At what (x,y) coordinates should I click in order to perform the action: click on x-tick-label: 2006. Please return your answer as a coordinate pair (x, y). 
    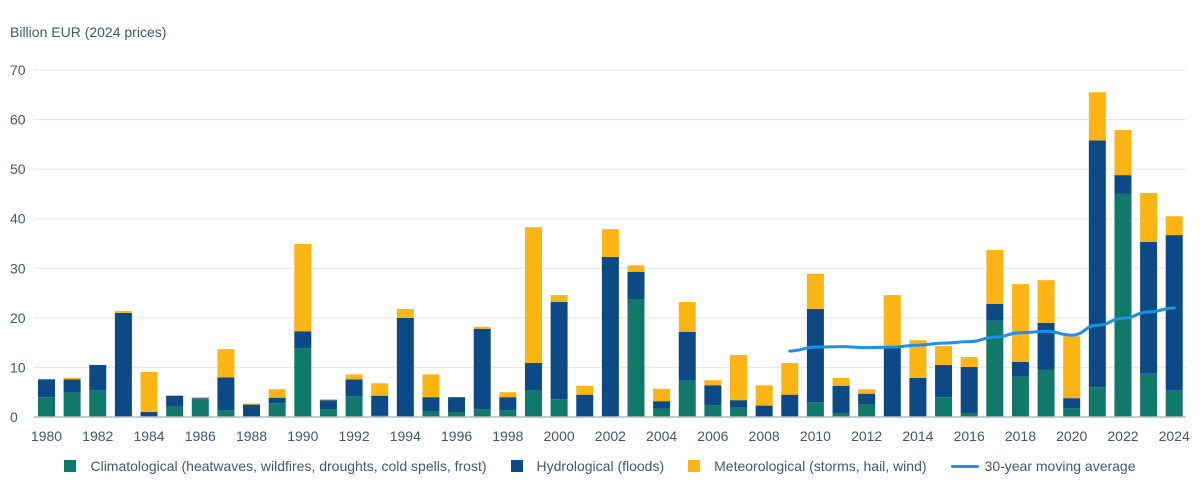
    Looking at the image, I should click on (712, 436).